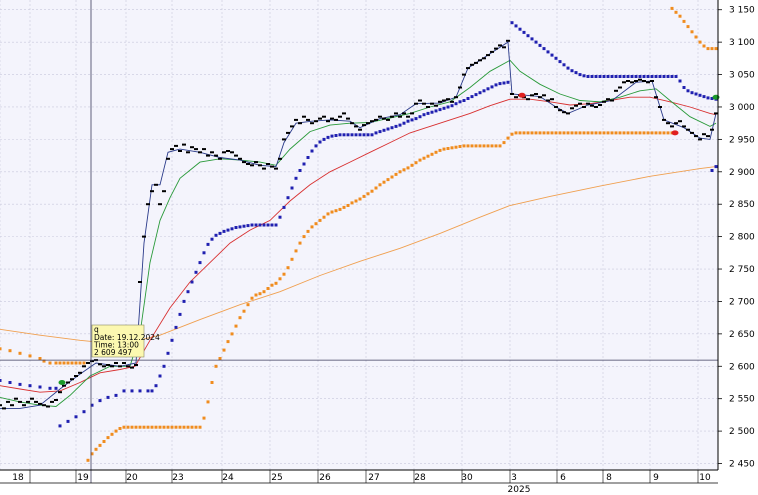  What do you see at coordinates (743, 43) in the screenshot?
I see `y-tick-label-13: 3 100 000` at bounding box center [743, 43].